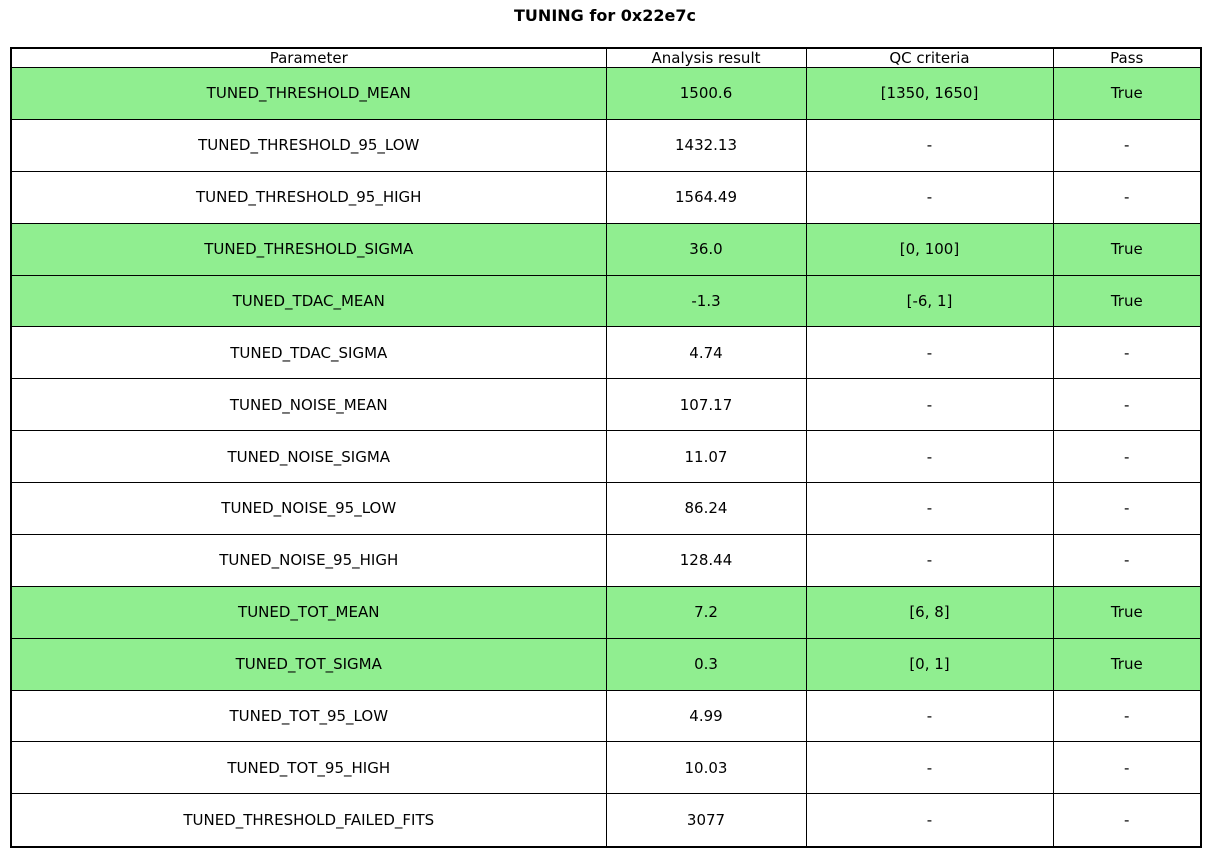 This screenshot has height=858, width=1210. What do you see at coordinates (706, 456) in the screenshot?
I see `result-cell: 11.07` at bounding box center [706, 456].